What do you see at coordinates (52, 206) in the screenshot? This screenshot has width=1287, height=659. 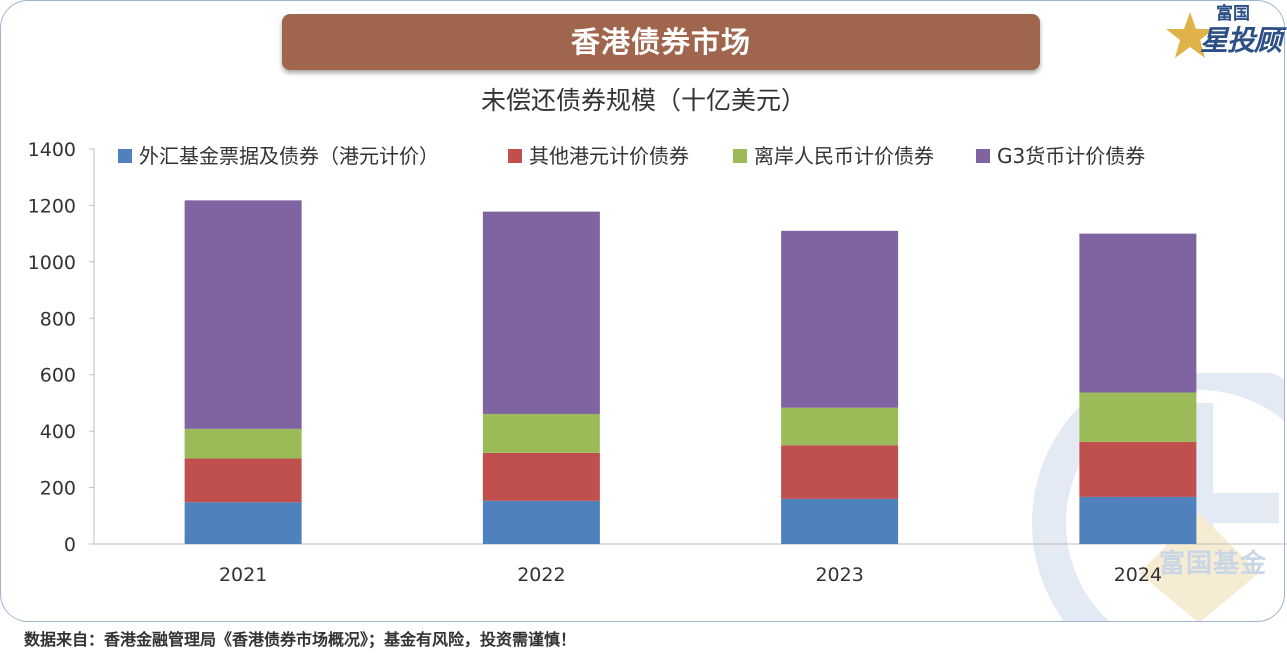 I see `y-tick-label: 1200` at bounding box center [52, 206].